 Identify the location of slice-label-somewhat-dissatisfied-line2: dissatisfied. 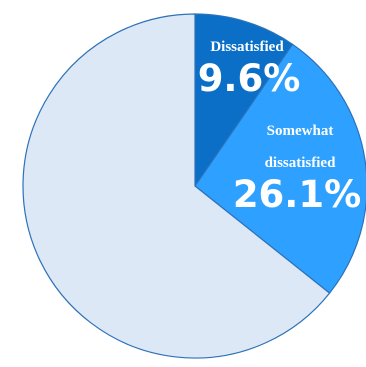
(301, 163).